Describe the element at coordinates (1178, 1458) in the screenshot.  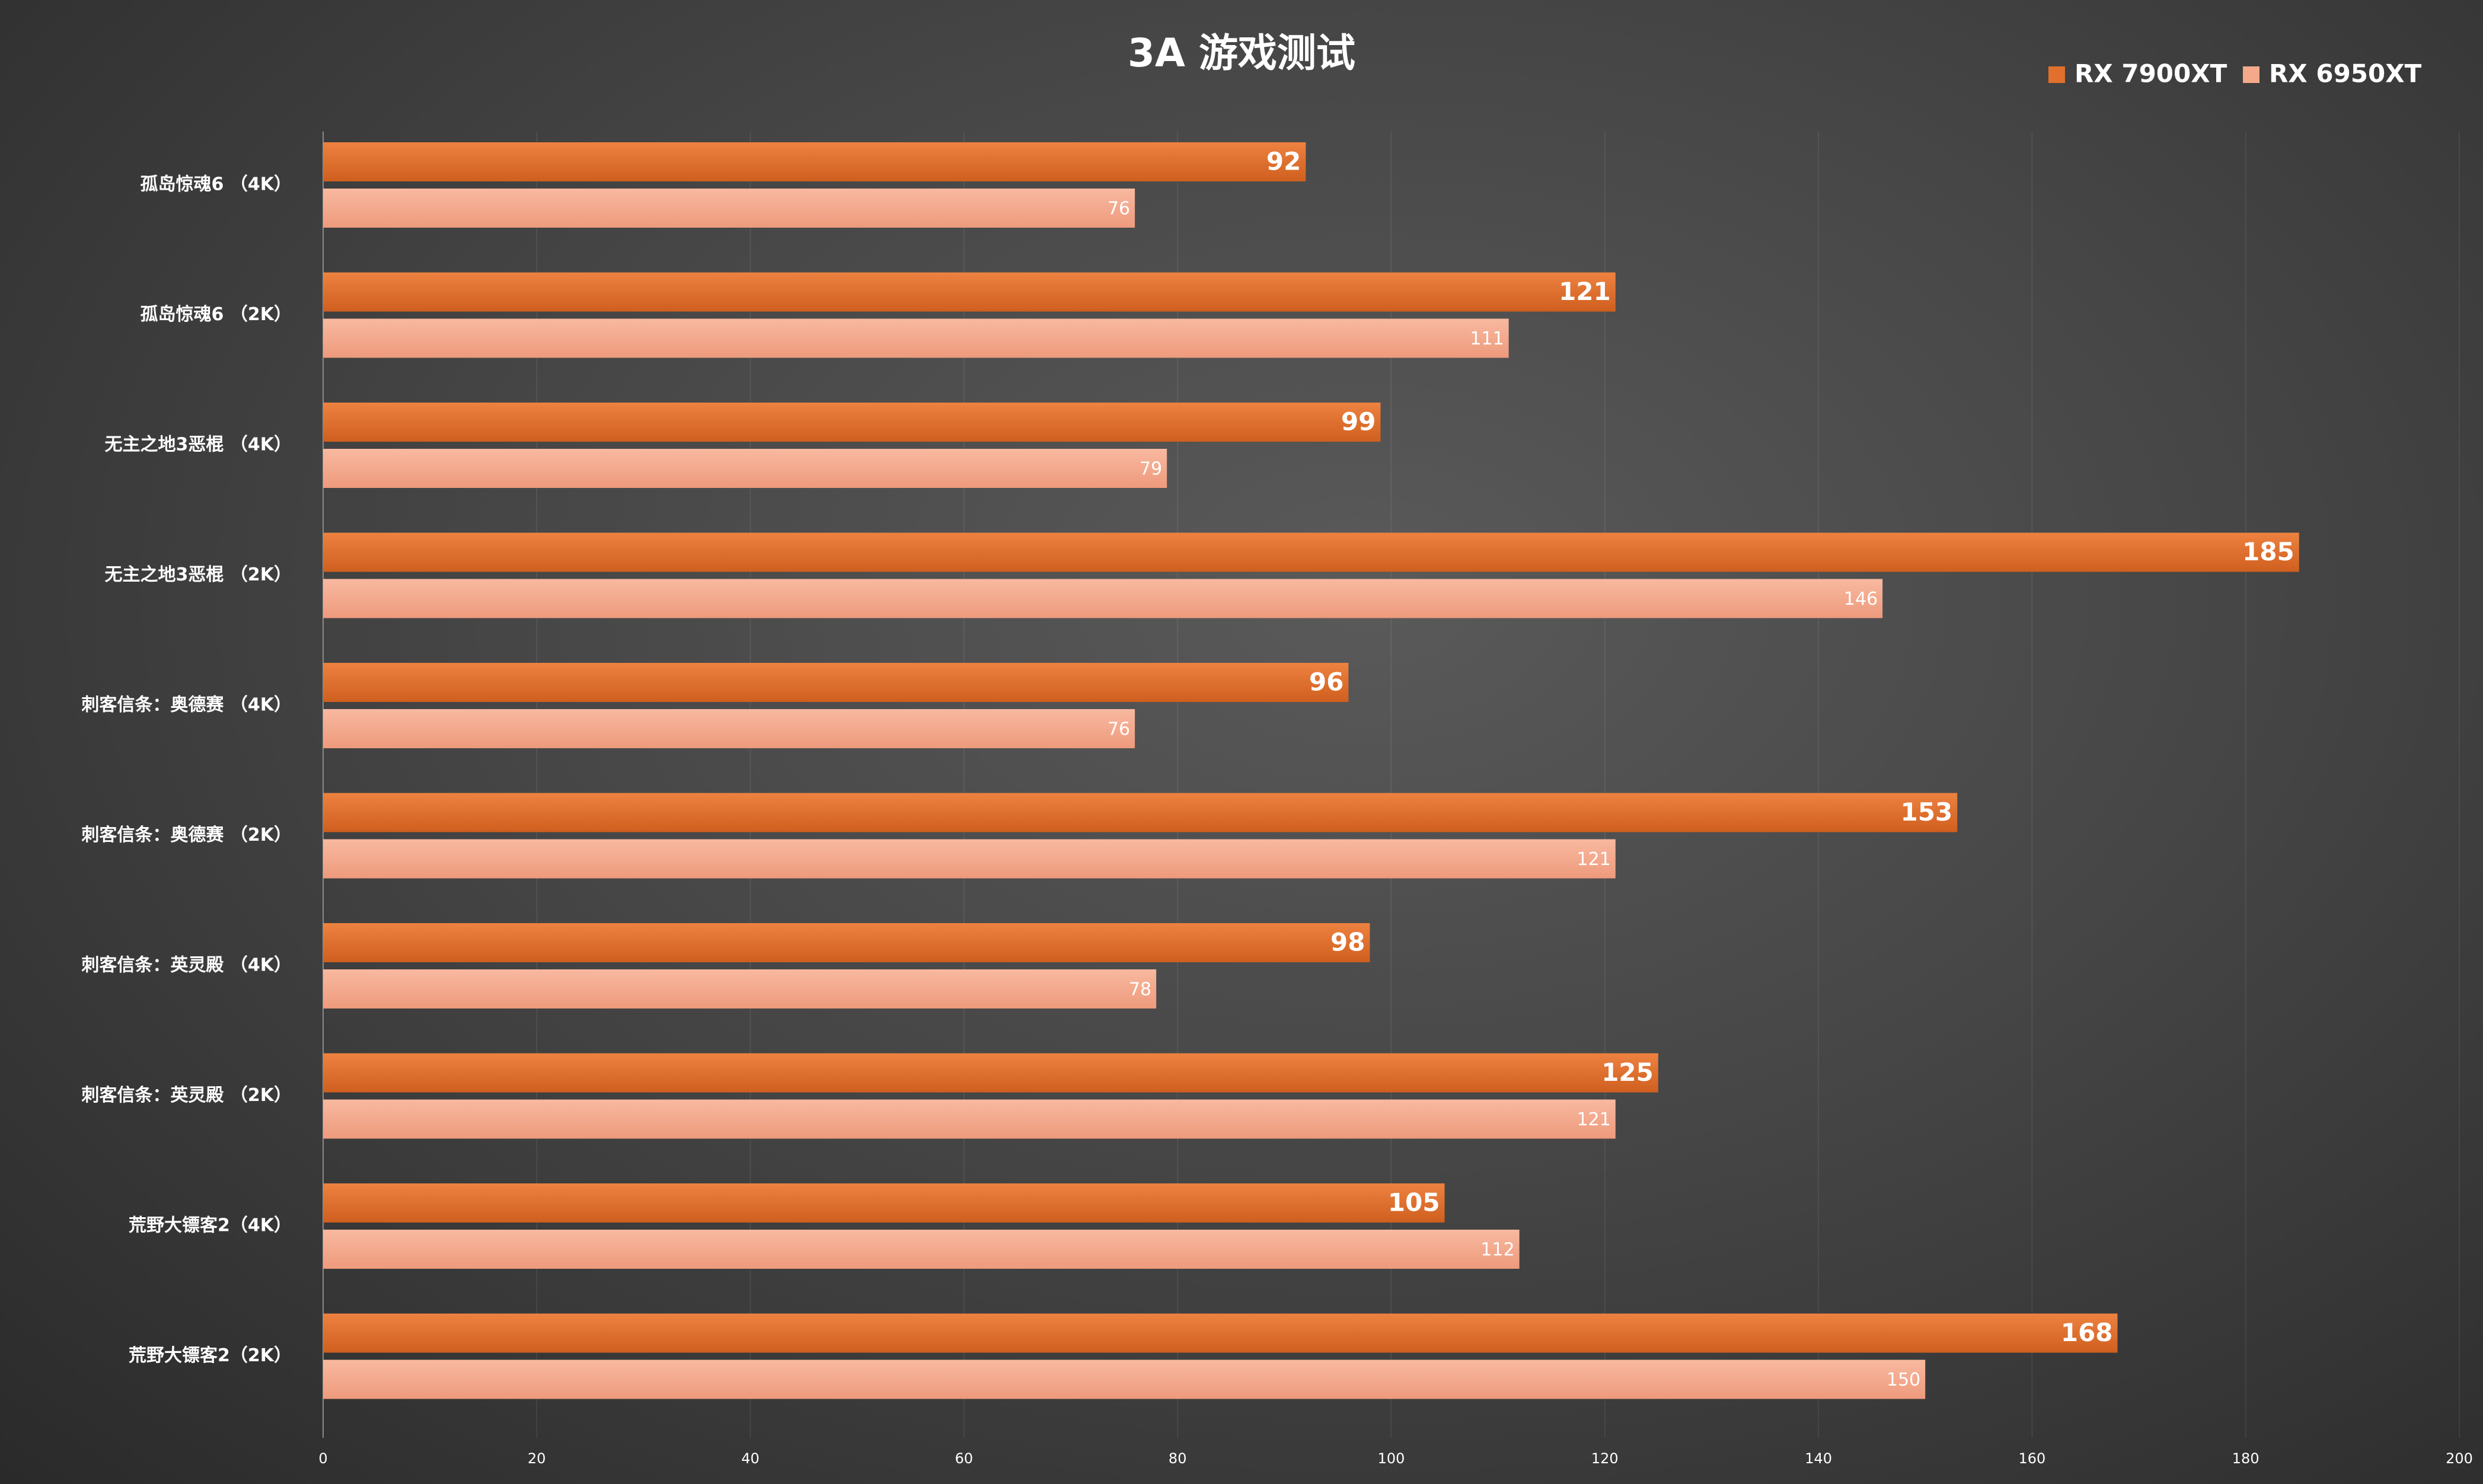
I see `x-tick-label: 80` at that location.